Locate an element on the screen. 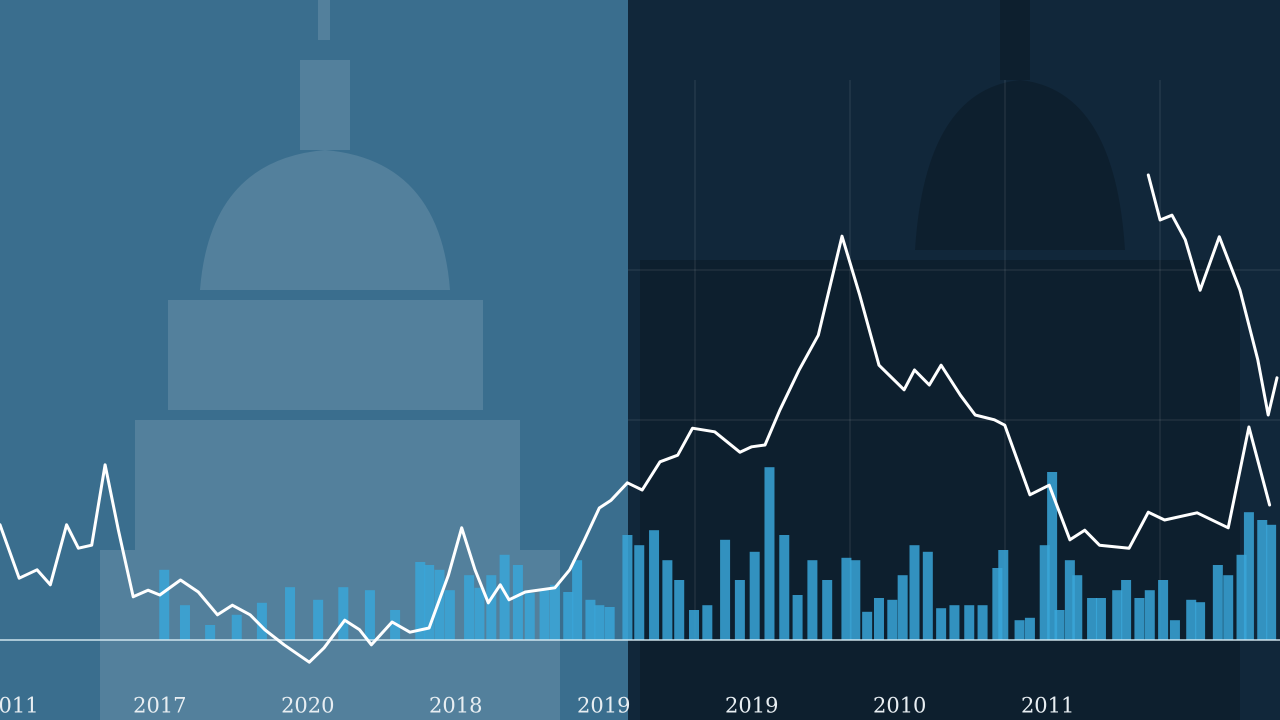 The image size is (1280, 720). x-tick-label: 2010 is located at coordinates (899, 706).